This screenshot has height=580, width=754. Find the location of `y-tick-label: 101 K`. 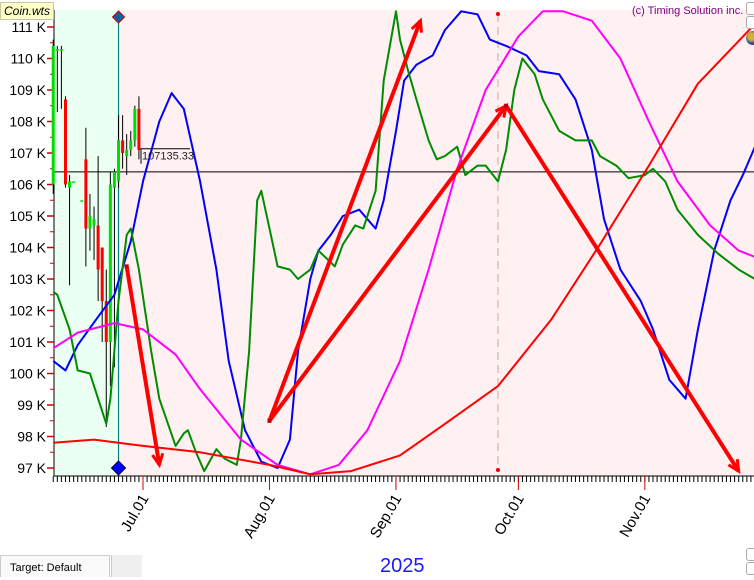

y-tick-label: 101 K is located at coordinates (27, 342).